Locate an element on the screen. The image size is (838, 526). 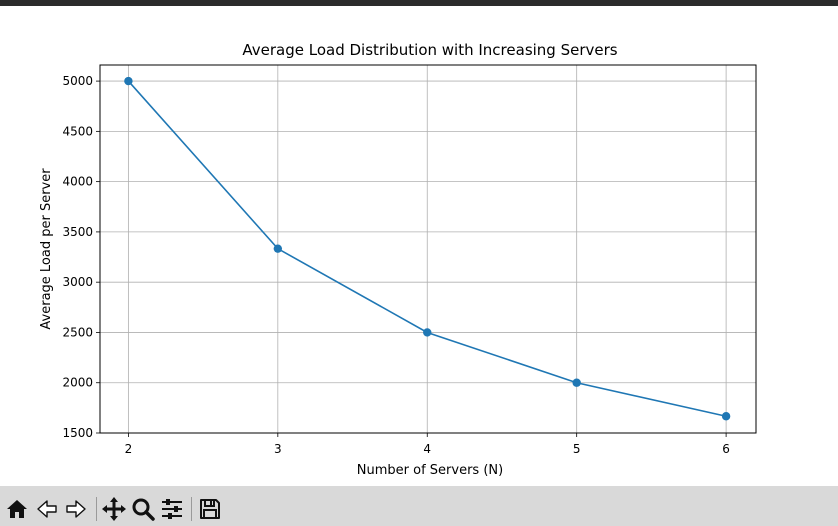
forward-icon is located at coordinates (76, 509).